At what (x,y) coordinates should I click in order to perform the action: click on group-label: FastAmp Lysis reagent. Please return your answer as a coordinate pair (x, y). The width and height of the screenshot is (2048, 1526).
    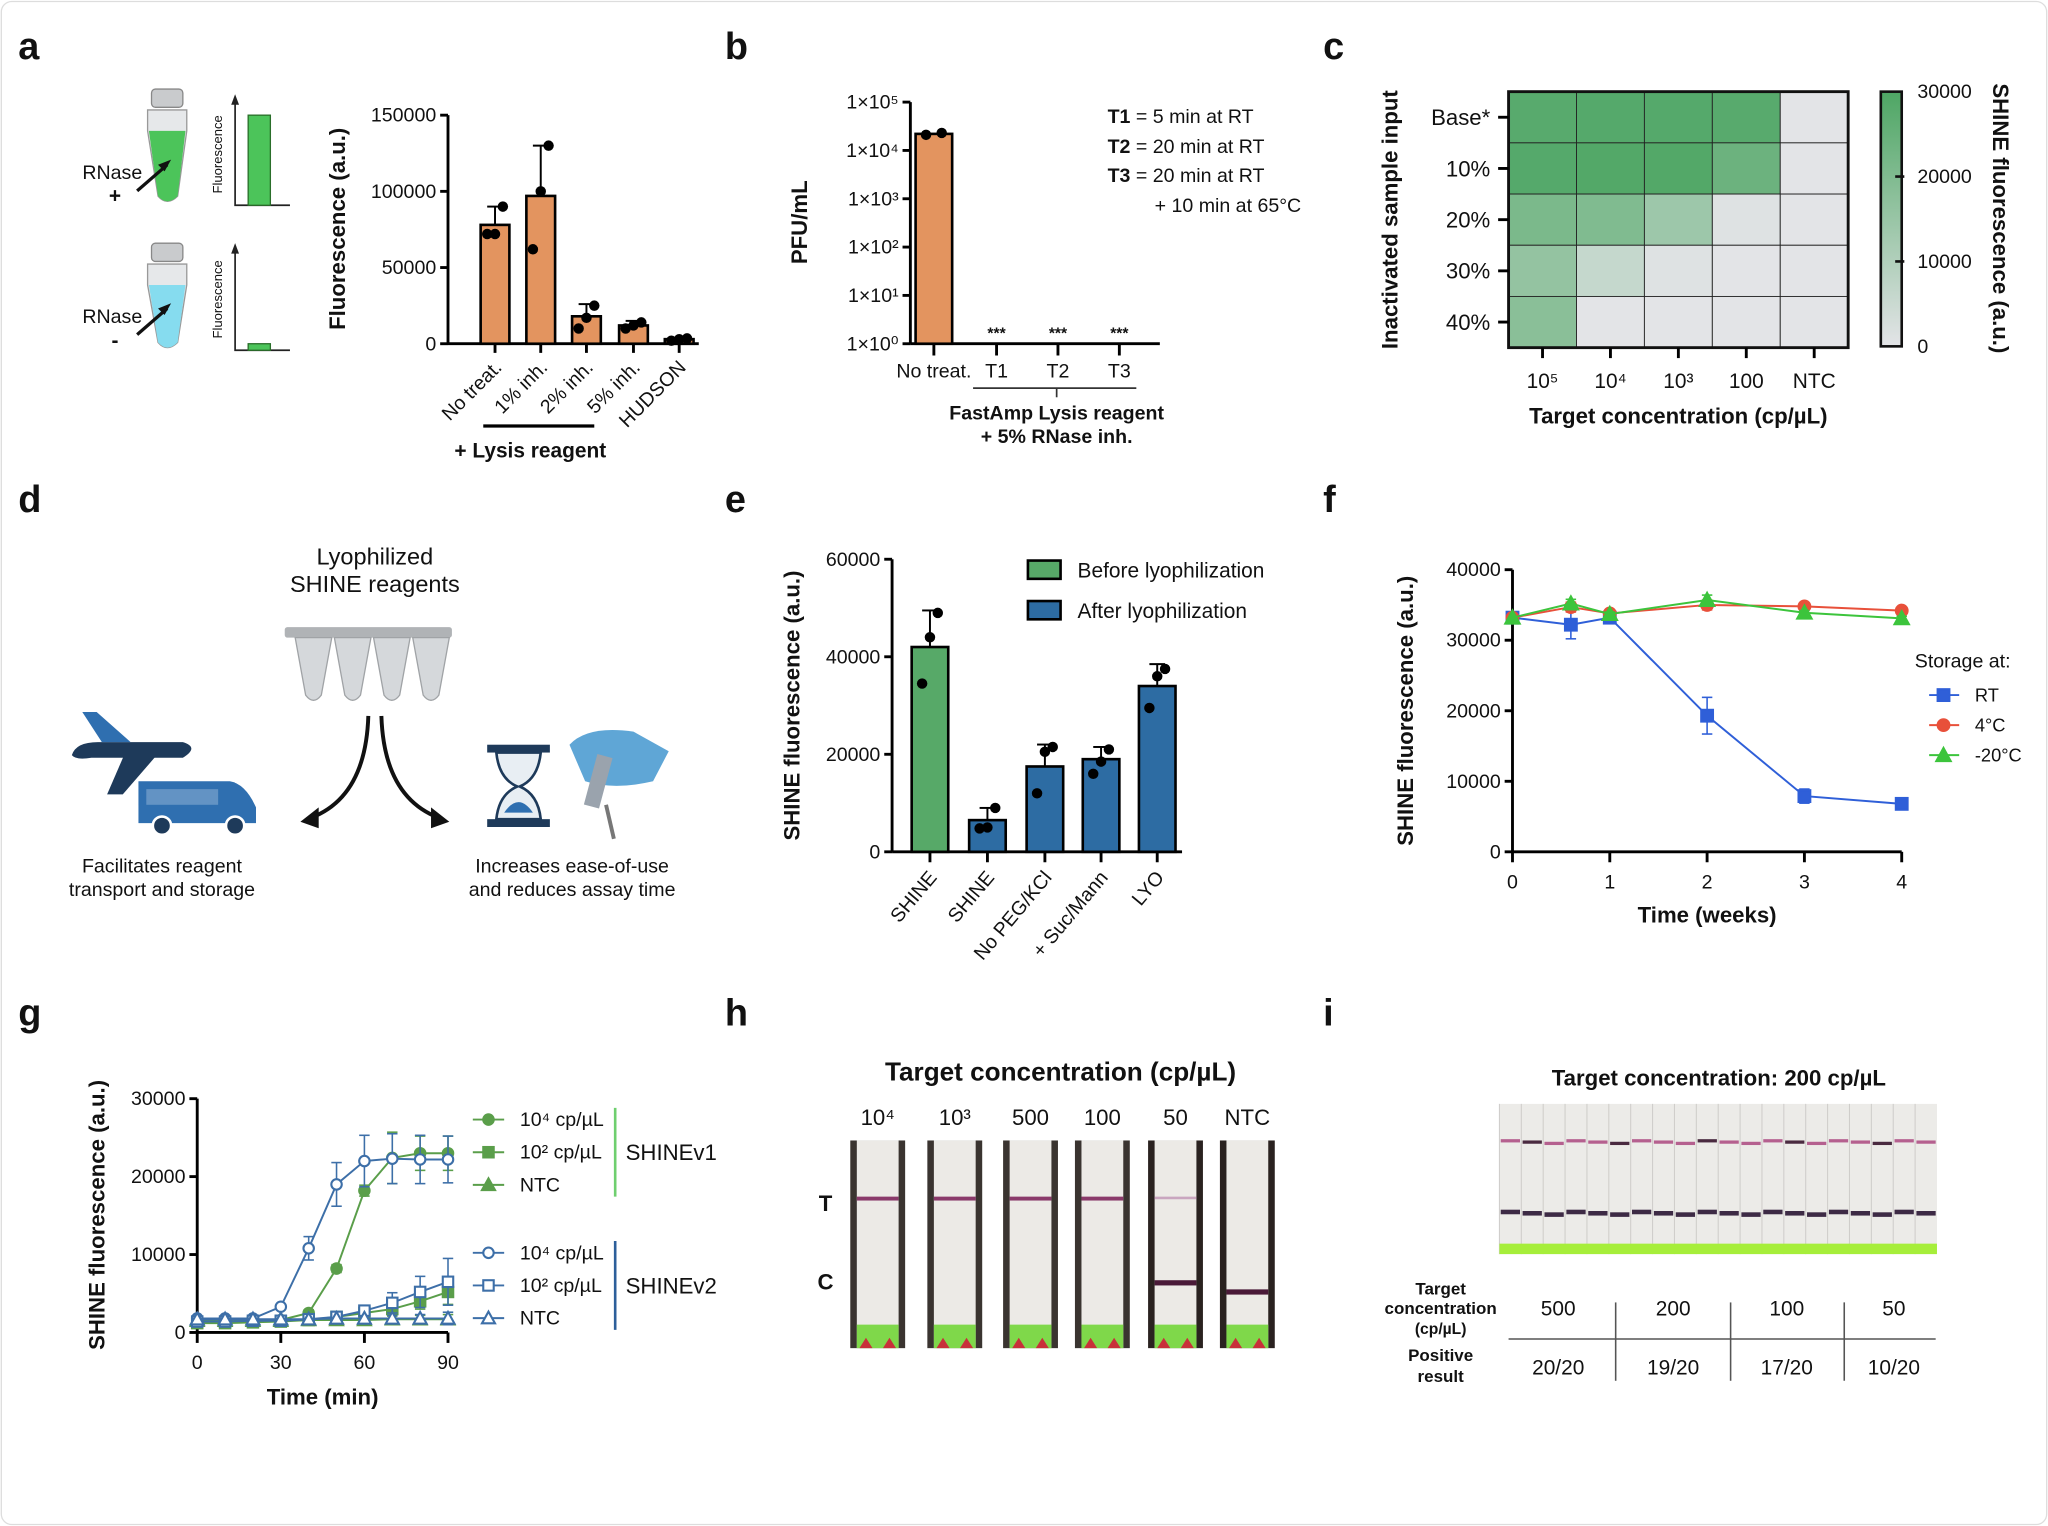
    Looking at the image, I should click on (1056, 413).